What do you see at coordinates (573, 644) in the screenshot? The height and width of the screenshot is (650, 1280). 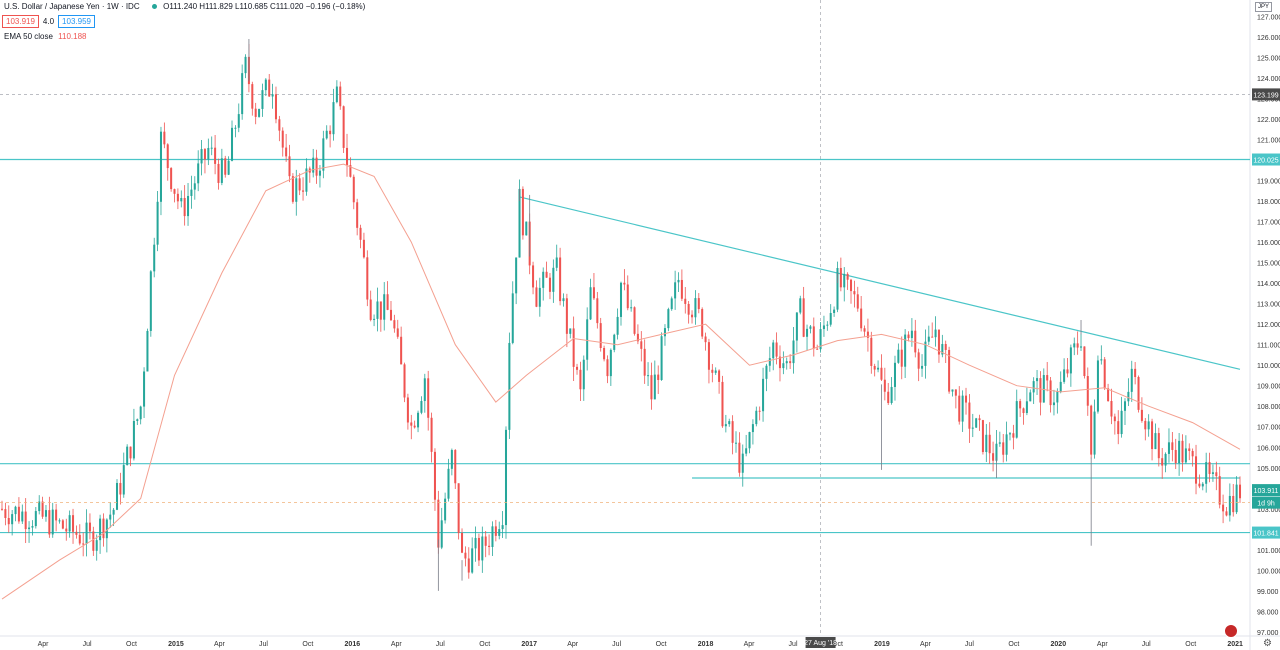 I see `x-tick-label: Apr` at bounding box center [573, 644].